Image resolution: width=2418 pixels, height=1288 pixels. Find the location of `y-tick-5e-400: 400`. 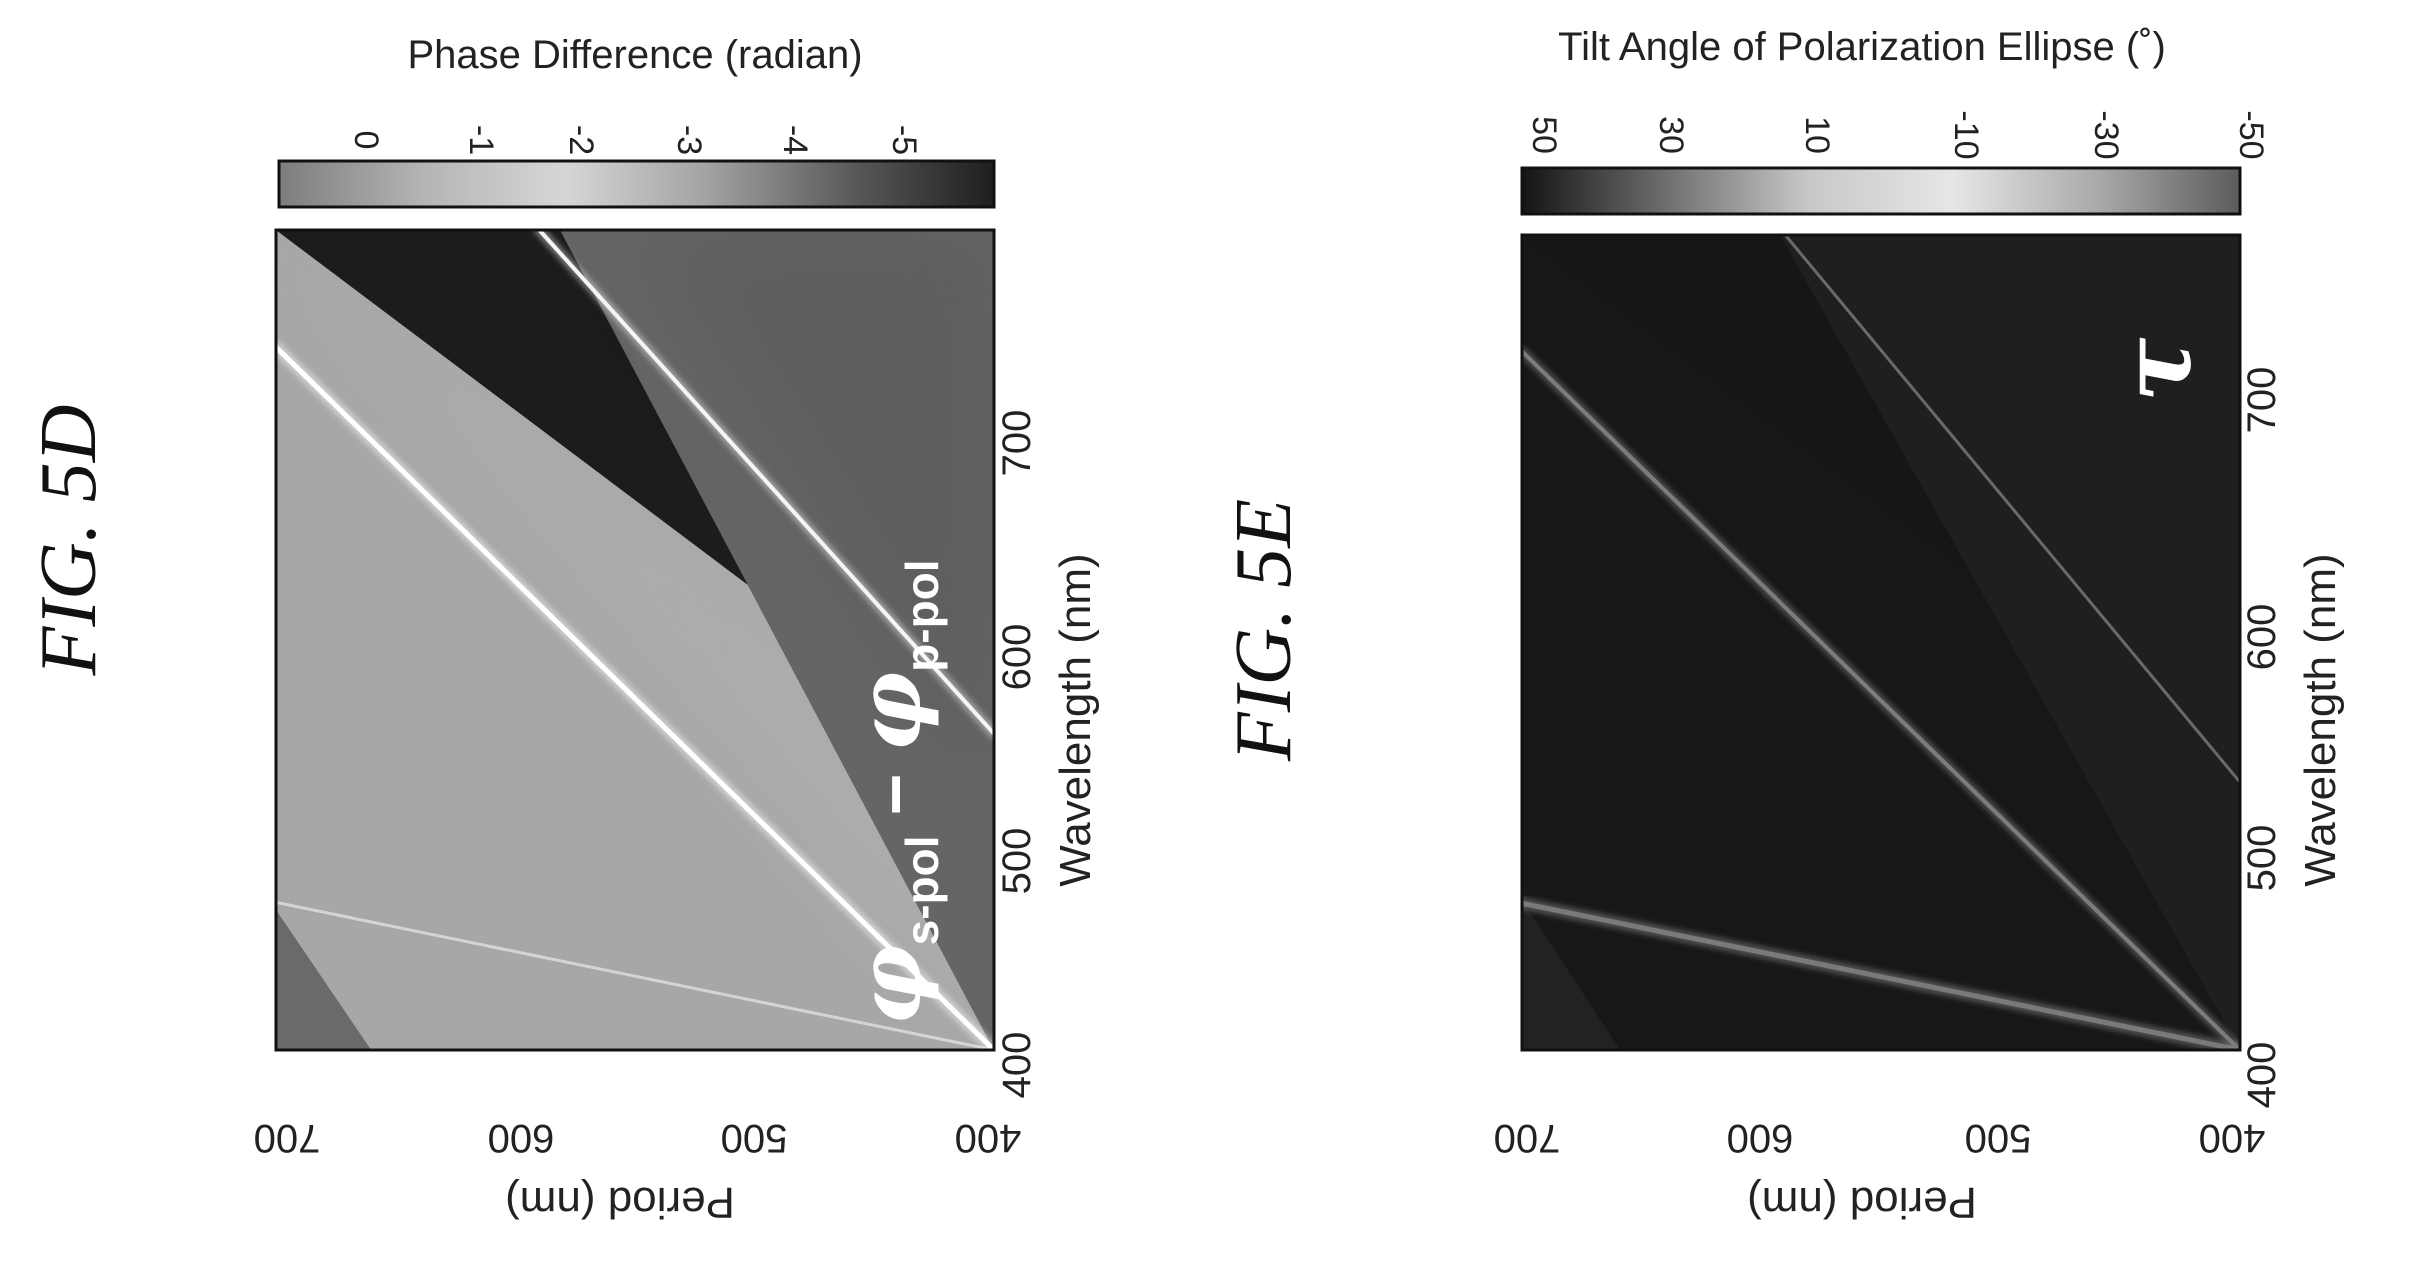

y-tick-5e-400: 400 is located at coordinates (2232, 1138).